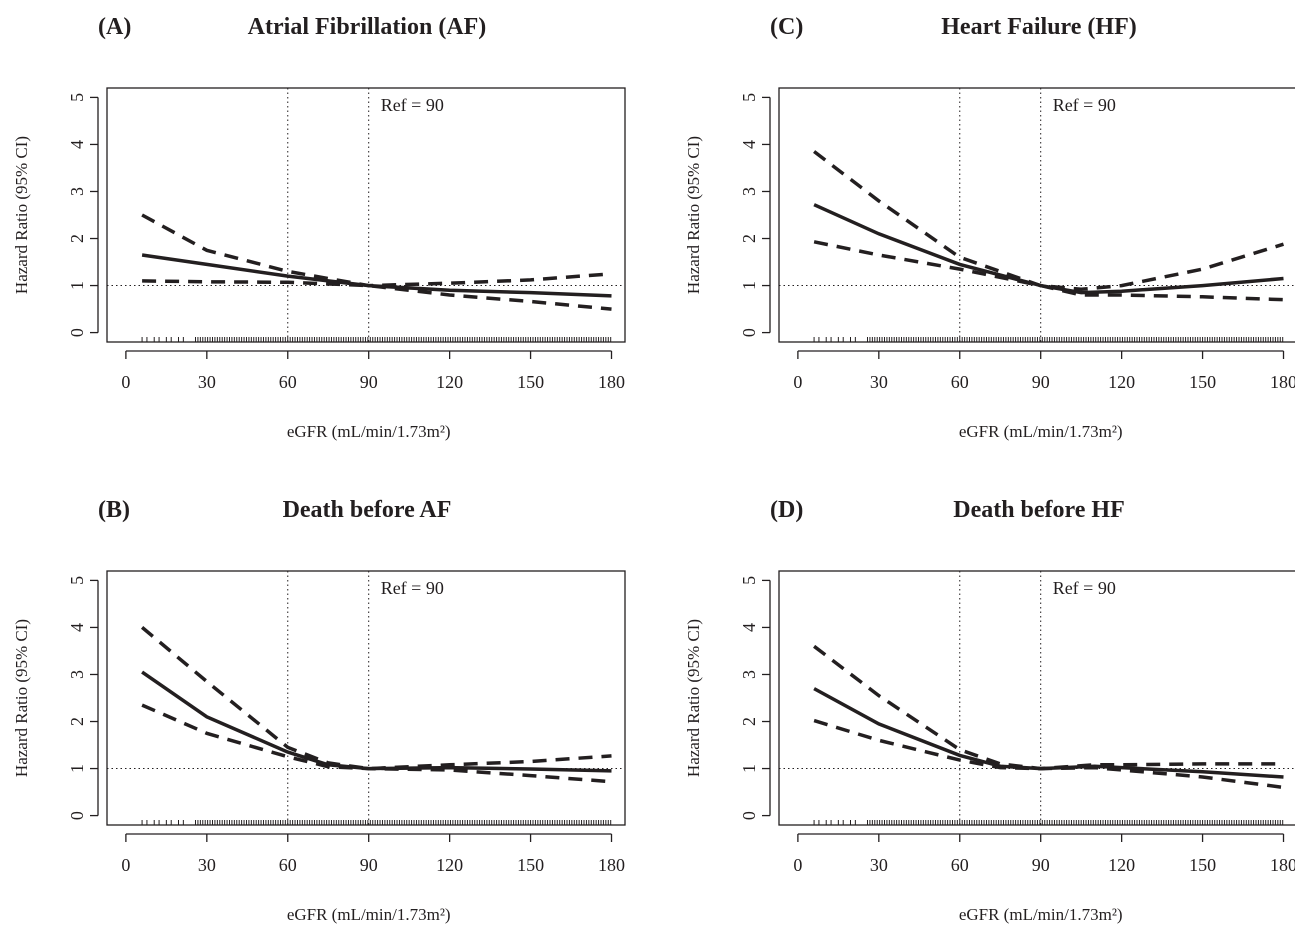 This screenshot has width=1295, height=925. Describe the element at coordinates (1039, 510) in the screenshot. I see `chart-title: Death before HF` at that location.